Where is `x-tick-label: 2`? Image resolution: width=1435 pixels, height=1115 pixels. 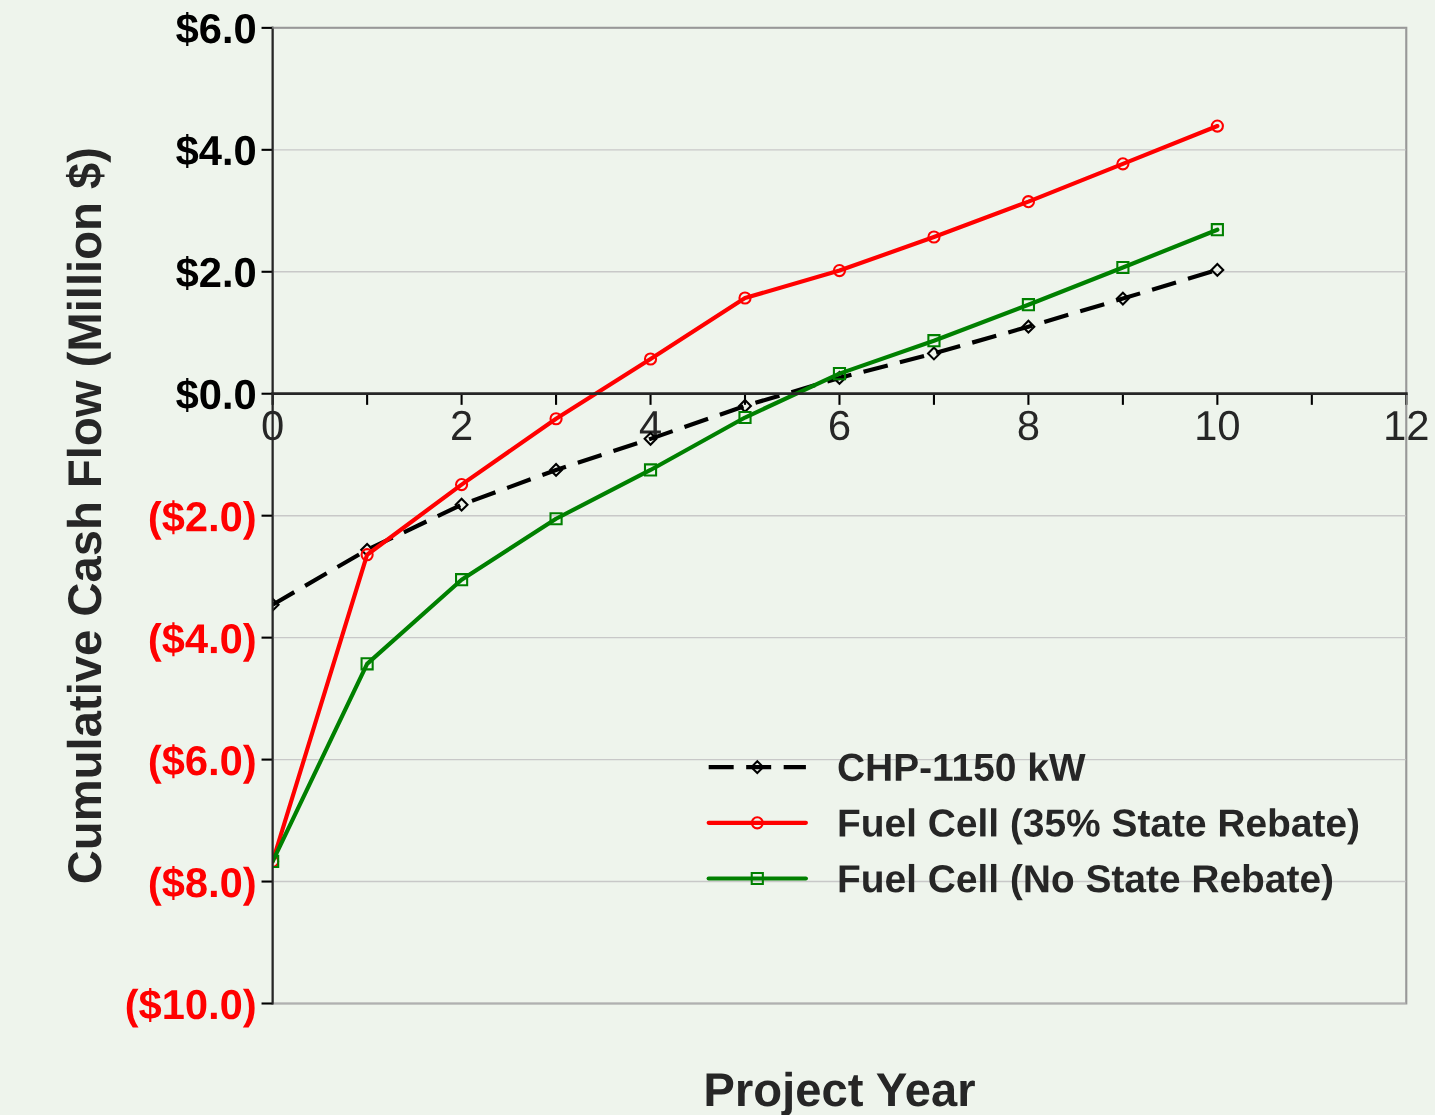 x-tick-label: 2 is located at coordinates (462, 425).